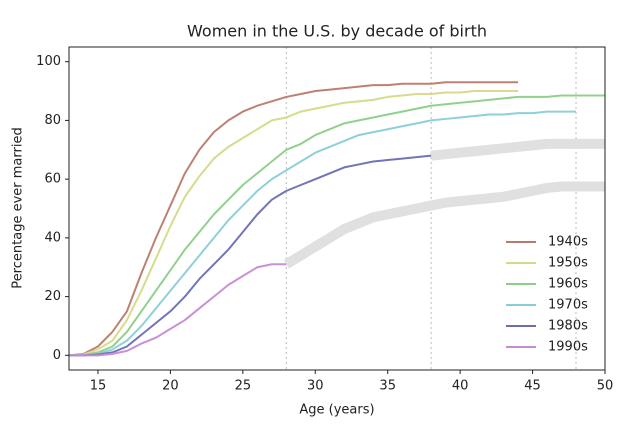 This screenshot has height=432, width=640. Describe the element at coordinates (57, 355) in the screenshot. I see `y-tick-label: 0` at that location.